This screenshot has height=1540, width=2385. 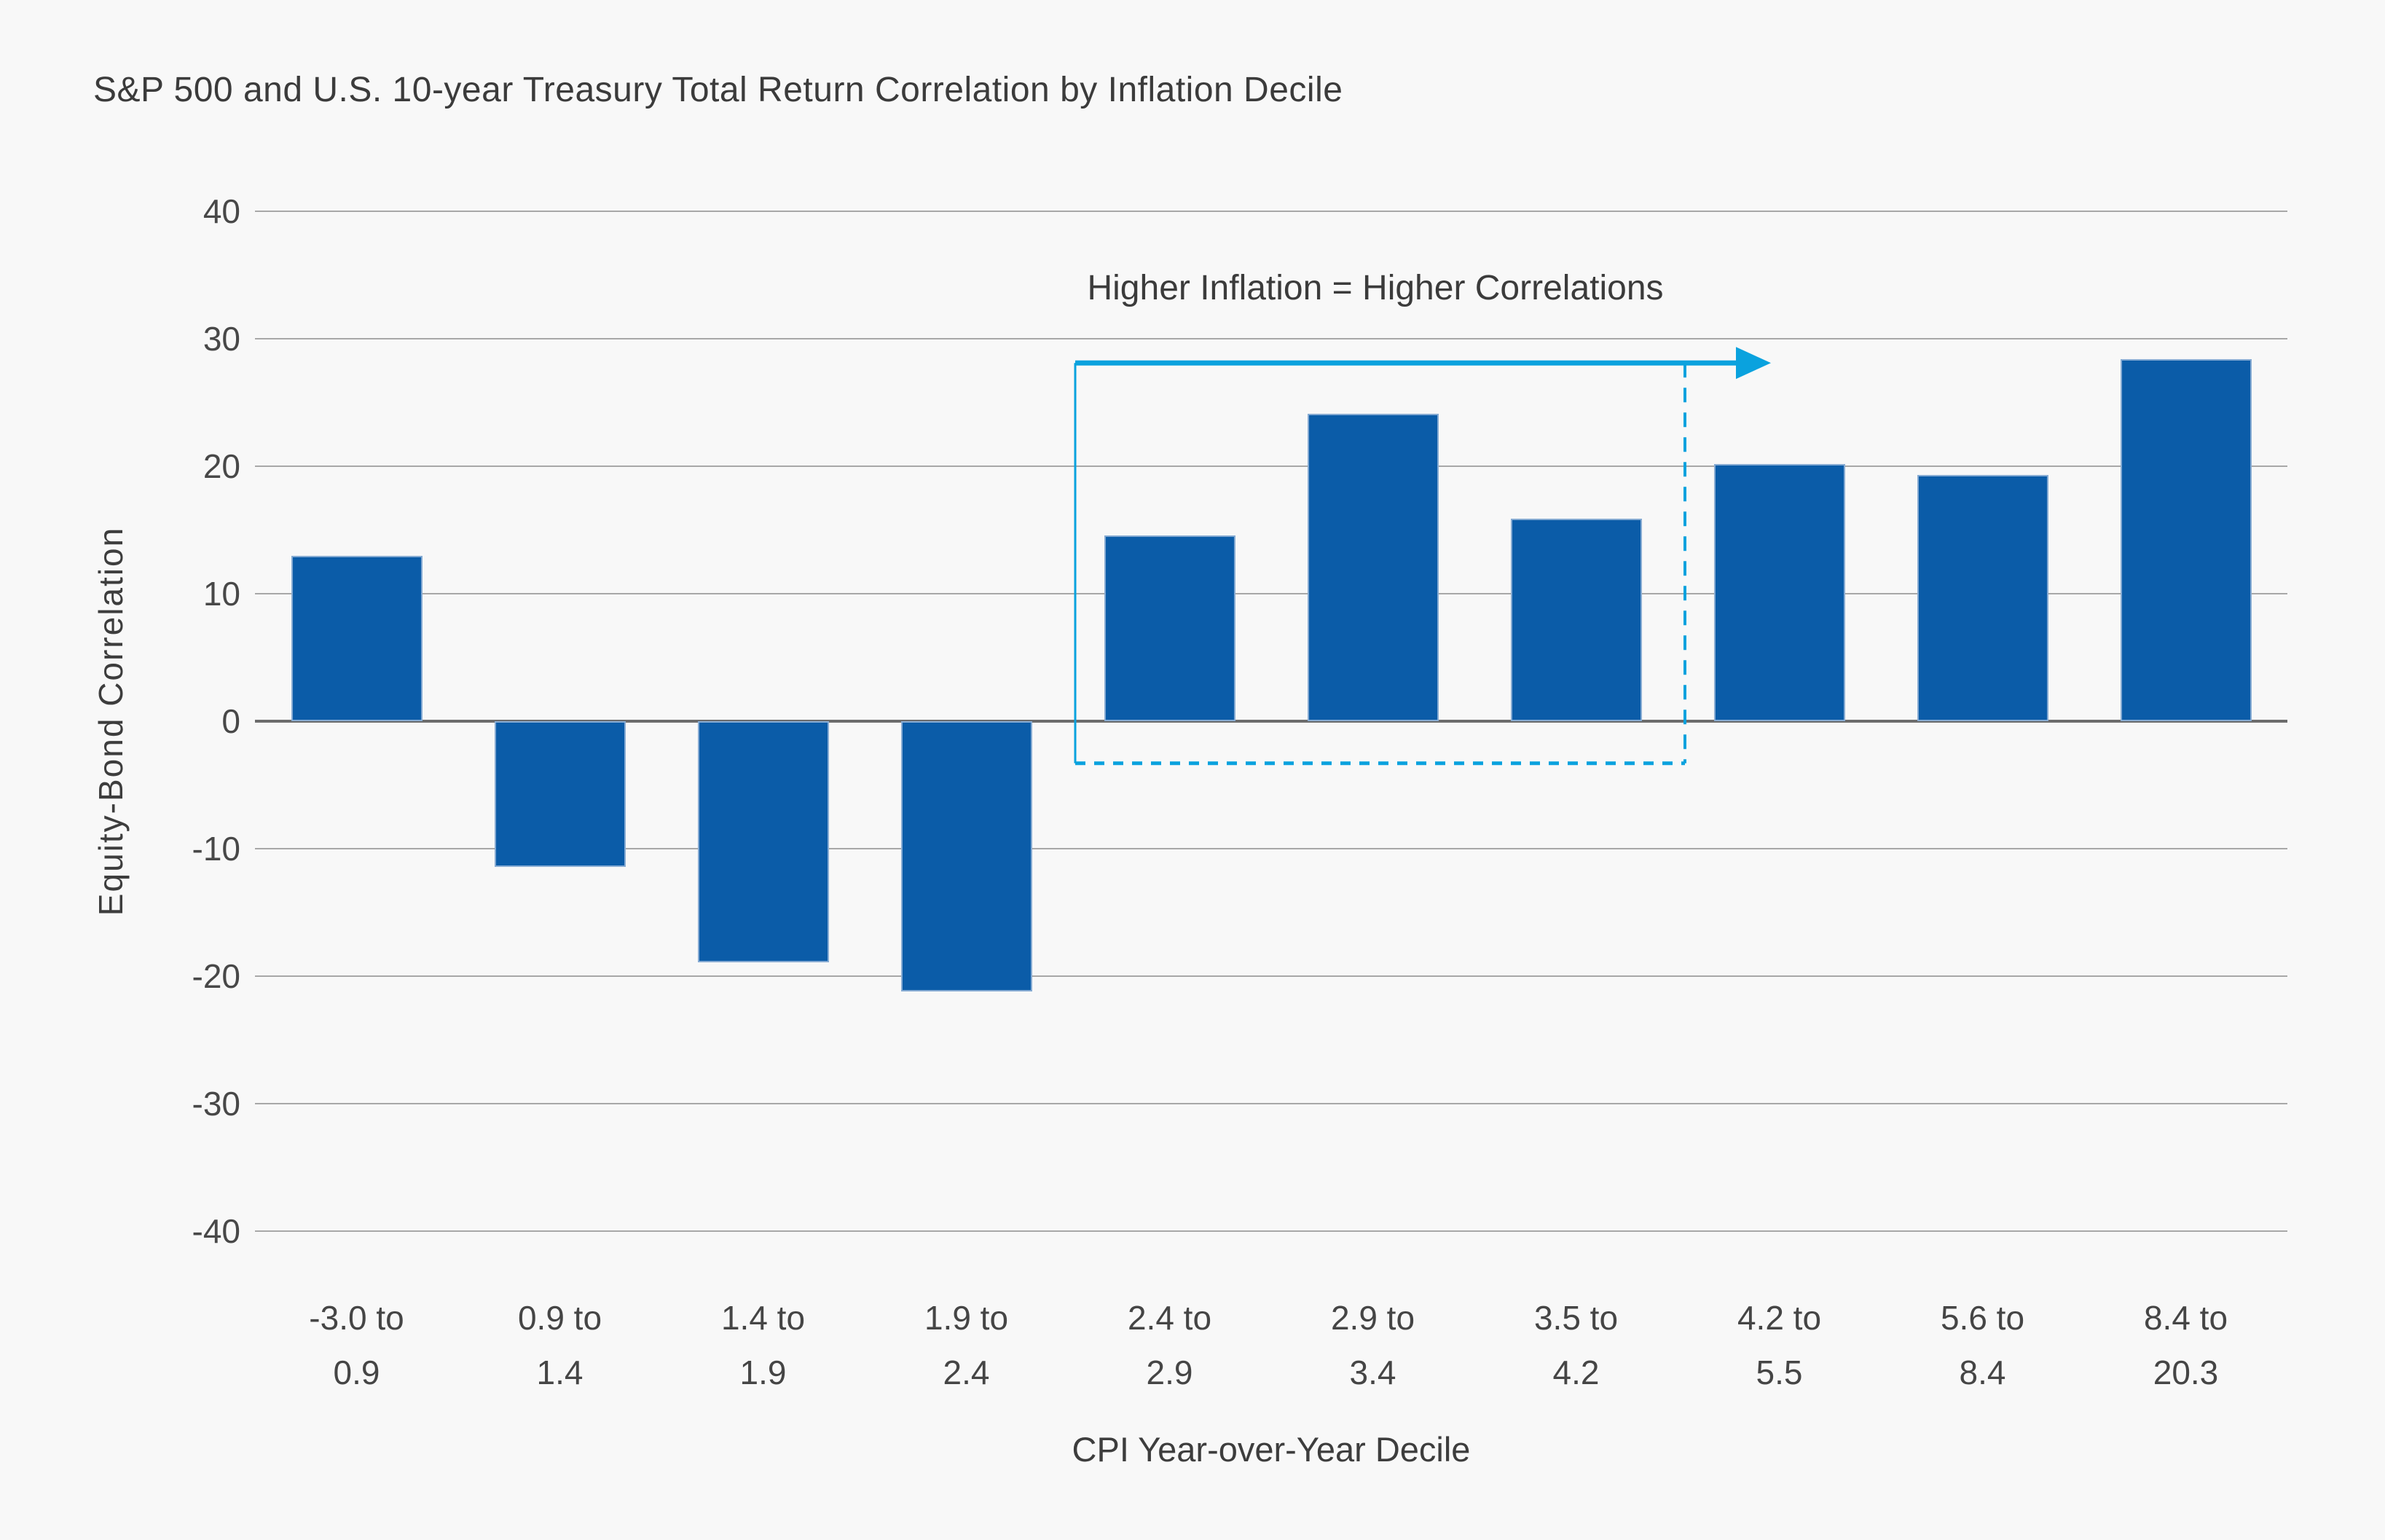 I want to click on x-tick-label: 4.2 to 5.5, so click(x=1779, y=1345).